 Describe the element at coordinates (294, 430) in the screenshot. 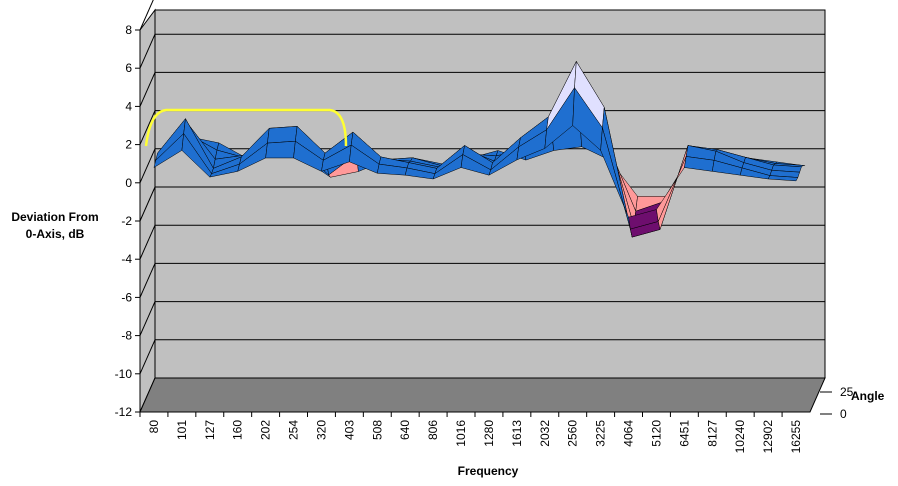

I see `x-tick-label: 254` at that location.